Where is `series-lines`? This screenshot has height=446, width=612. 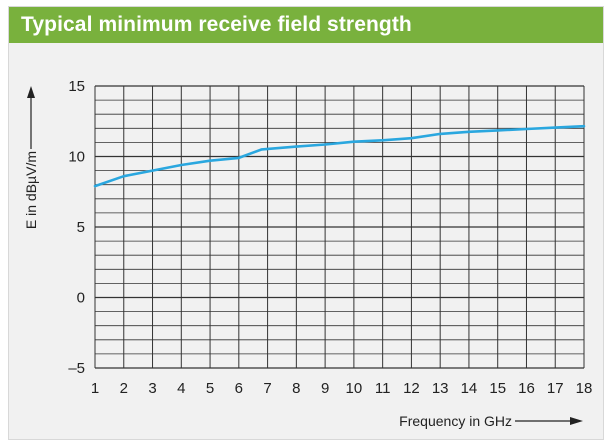 series-lines is located at coordinates (339, 156).